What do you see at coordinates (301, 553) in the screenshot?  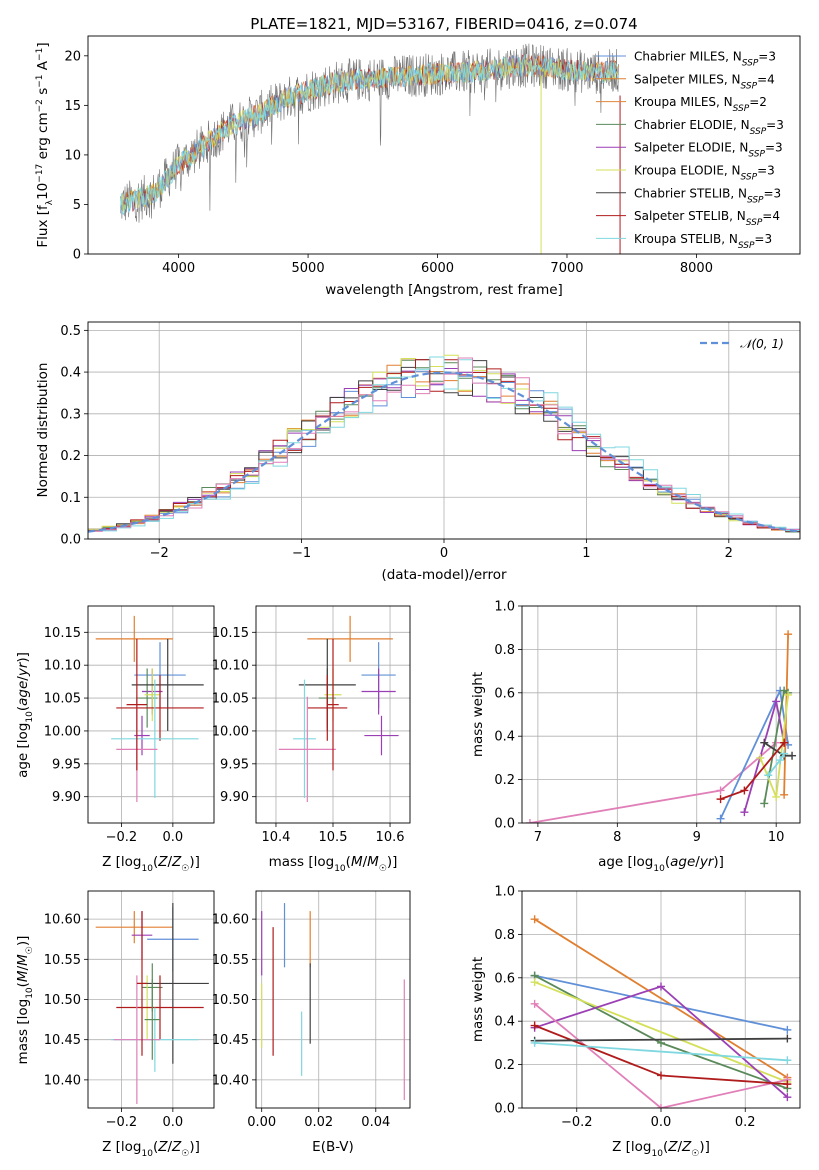 I see `x-tick-label: −1` at bounding box center [301, 553].